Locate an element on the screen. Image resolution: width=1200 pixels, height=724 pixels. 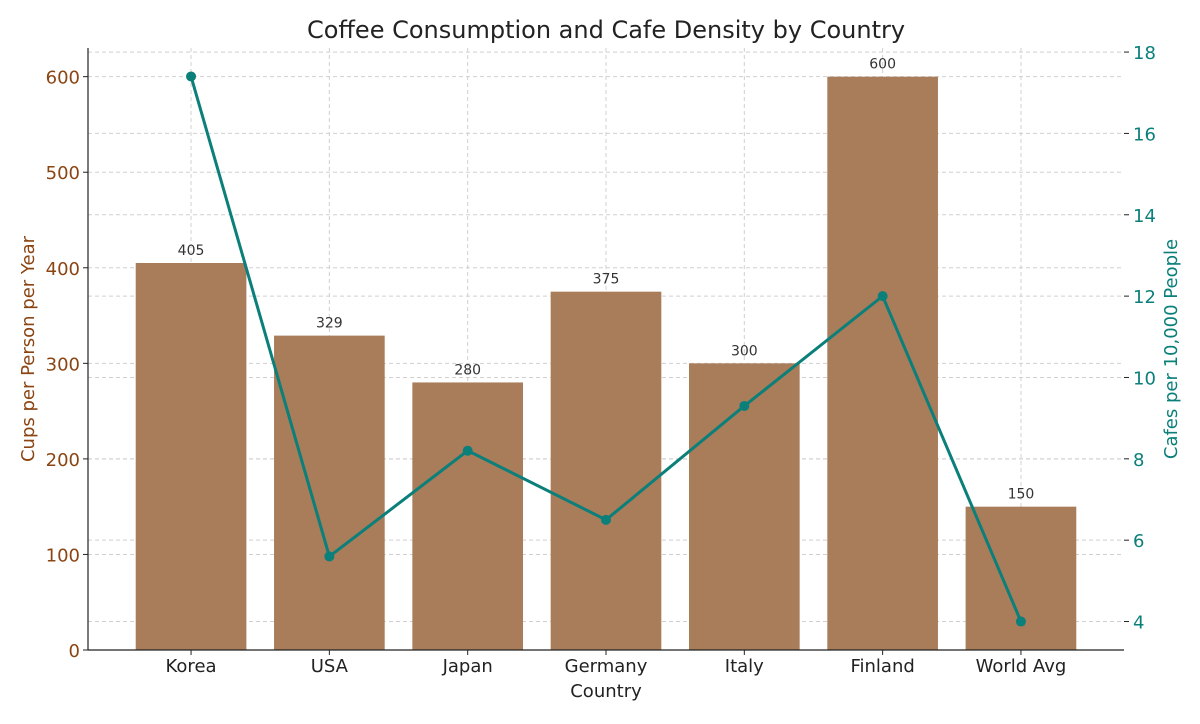
bar-value-label: 150 is located at coordinates (1021, 495).